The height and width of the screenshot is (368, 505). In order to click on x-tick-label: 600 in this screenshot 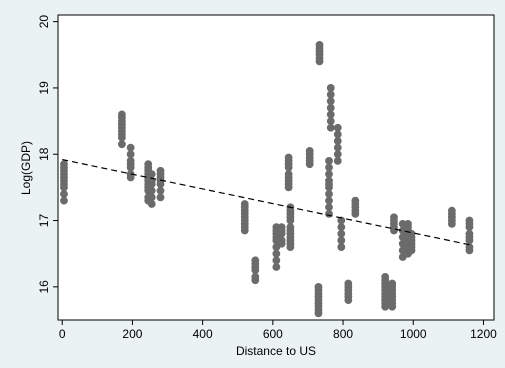, I will do `click(273, 334)`.